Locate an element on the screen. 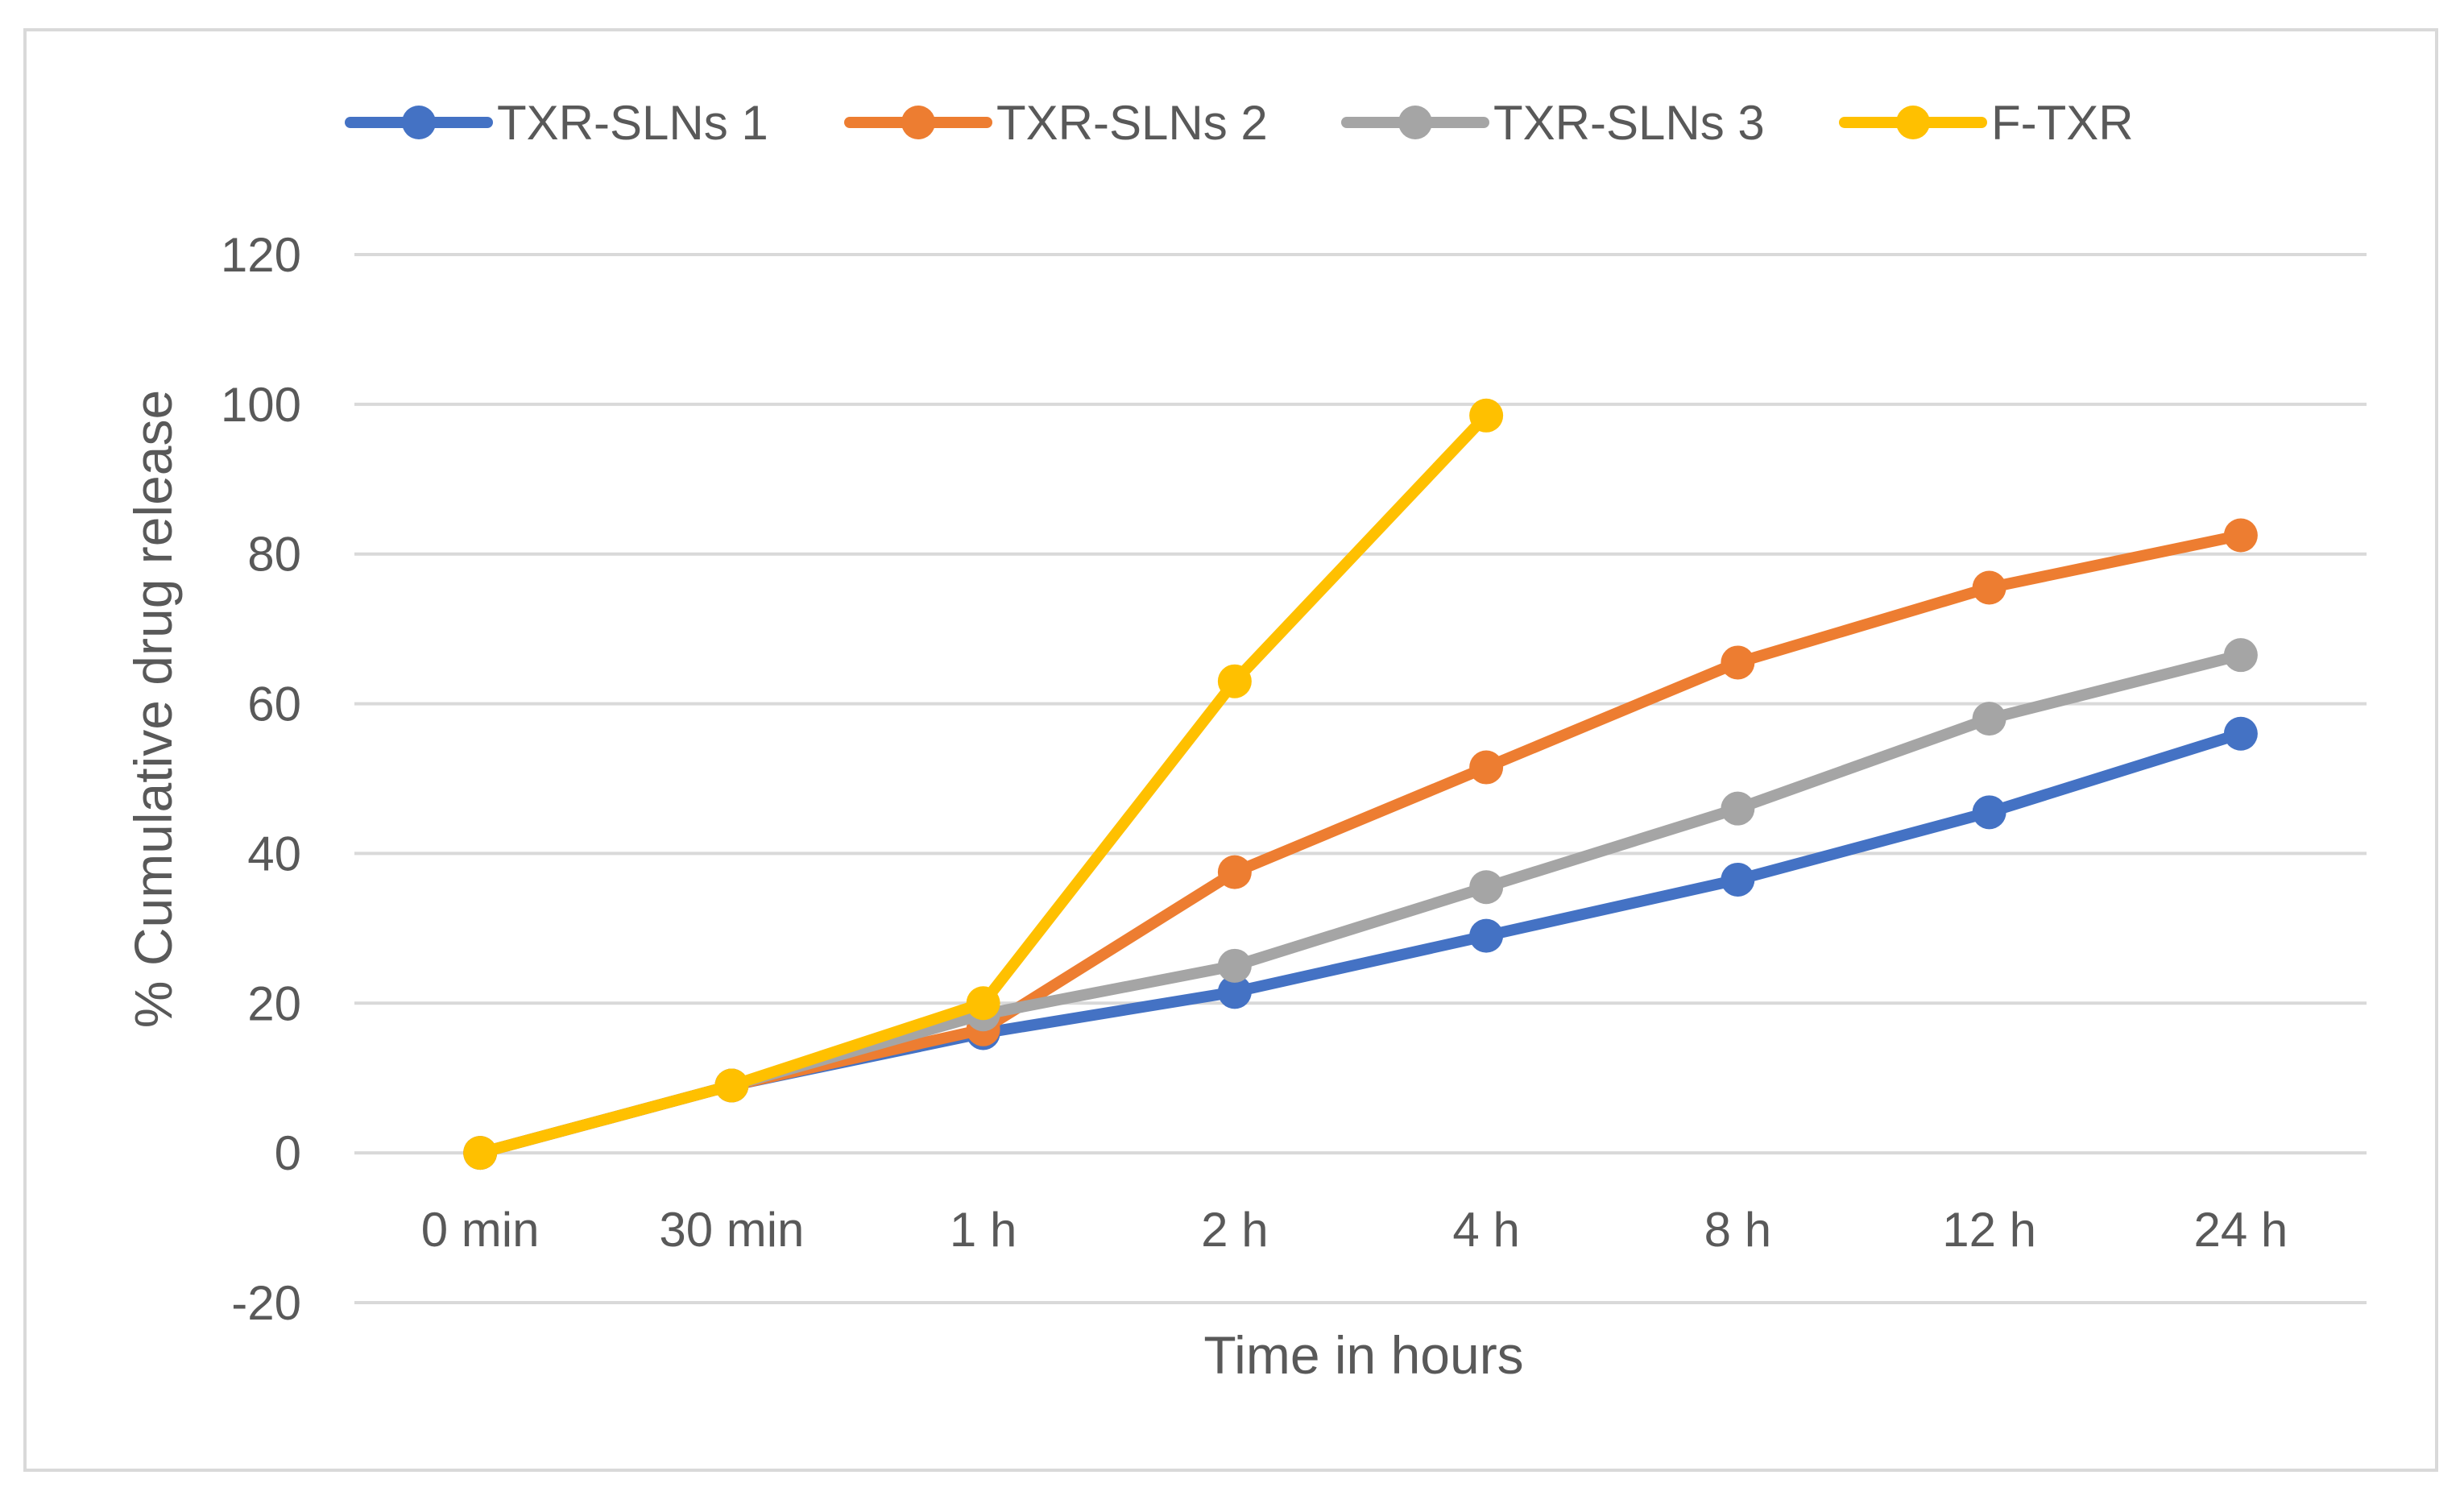  x-tick-label: 12 h is located at coordinates (1989, 1230).